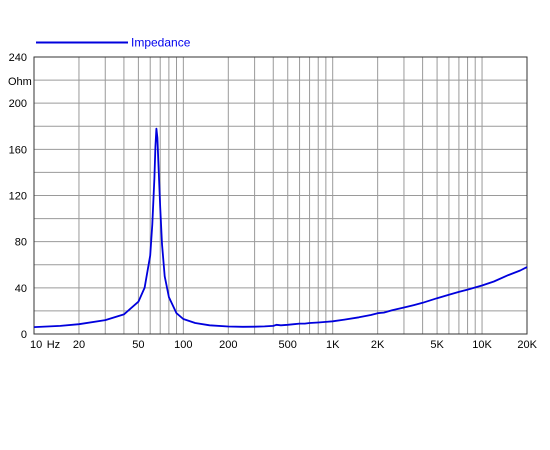 Image resolution: width=550 pixels, height=450 pixels. What do you see at coordinates (18, 104) in the screenshot?
I see `y-tick-label: 200` at bounding box center [18, 104].